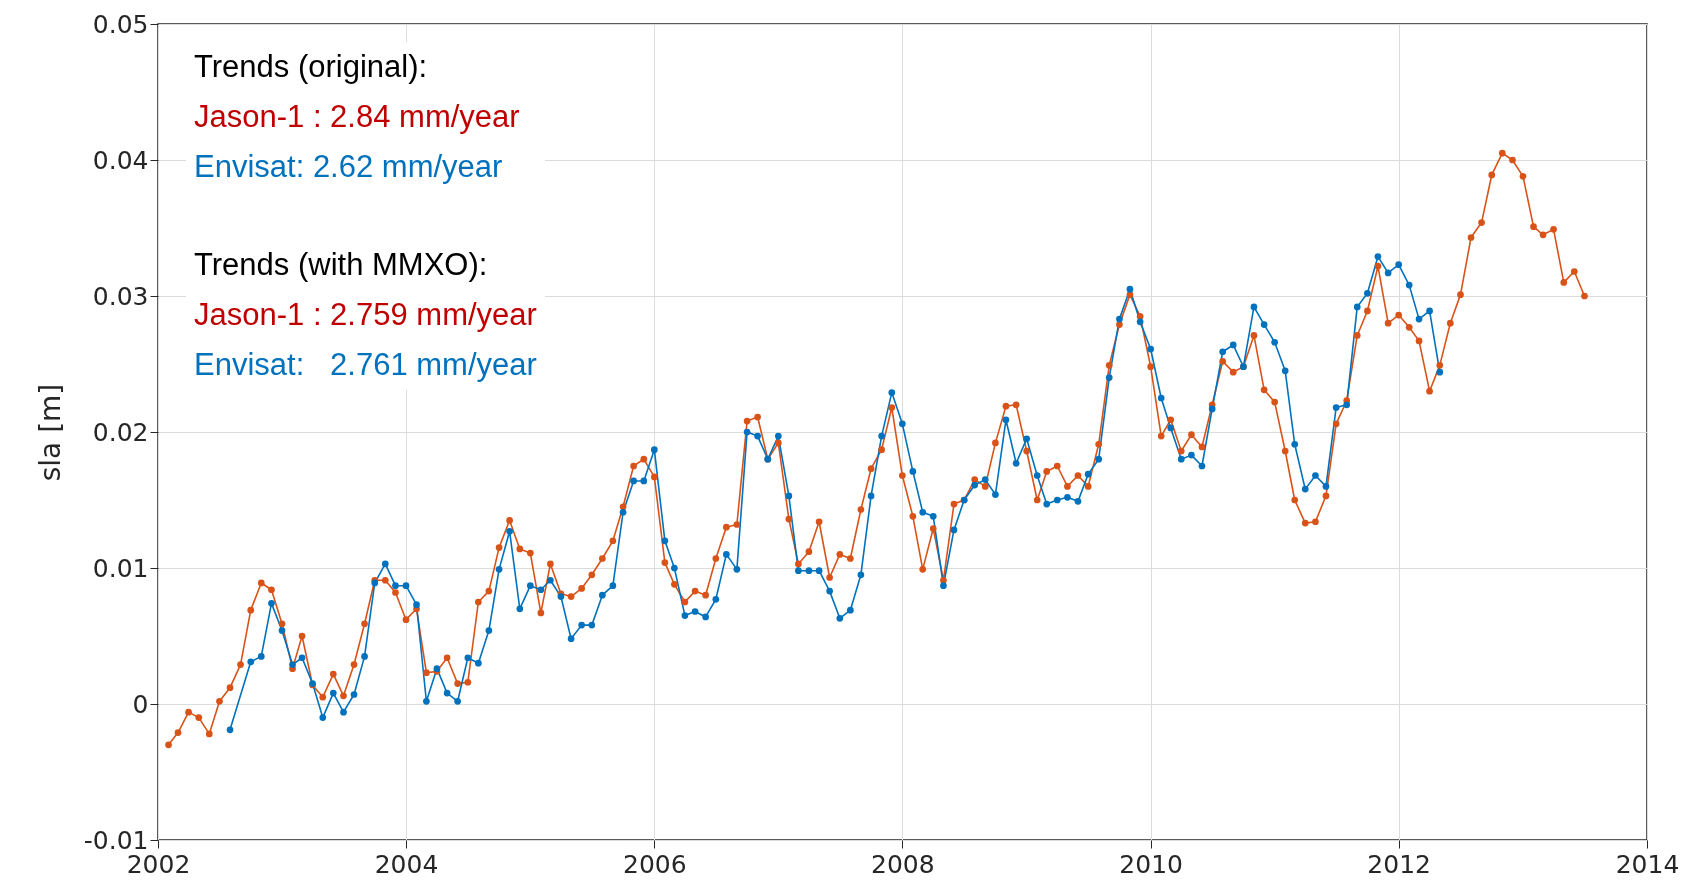 Image resolution: width=1708 pixels, height=889 pixels. What do you see at coordinates (357, 117) in the screenshot?
I see `annotation: Jason-1 : 2.84 mm/year` at bounding box center [357, 117].